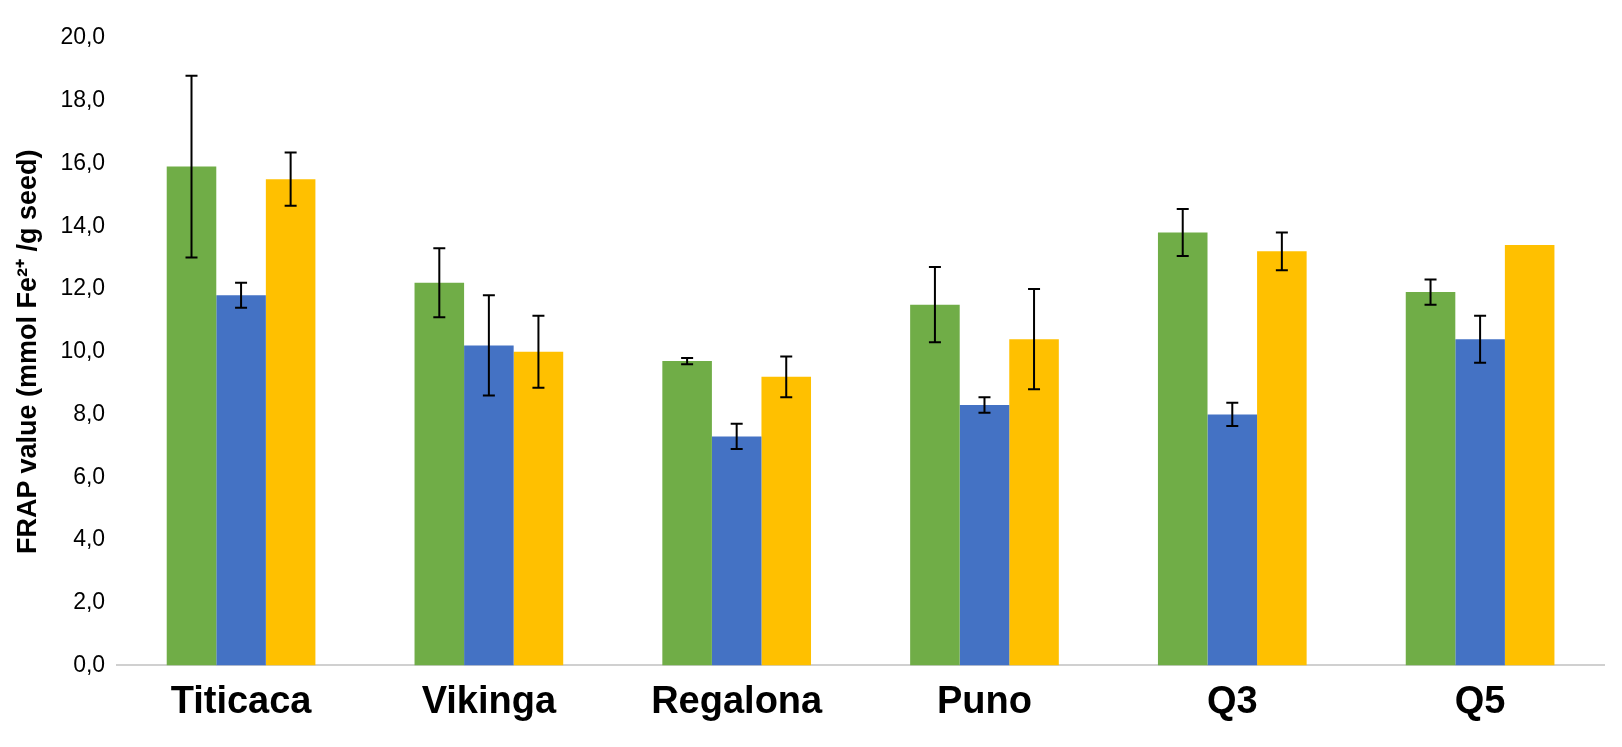  I want to click on y-tick-label: 0,0, so click(89, 663).